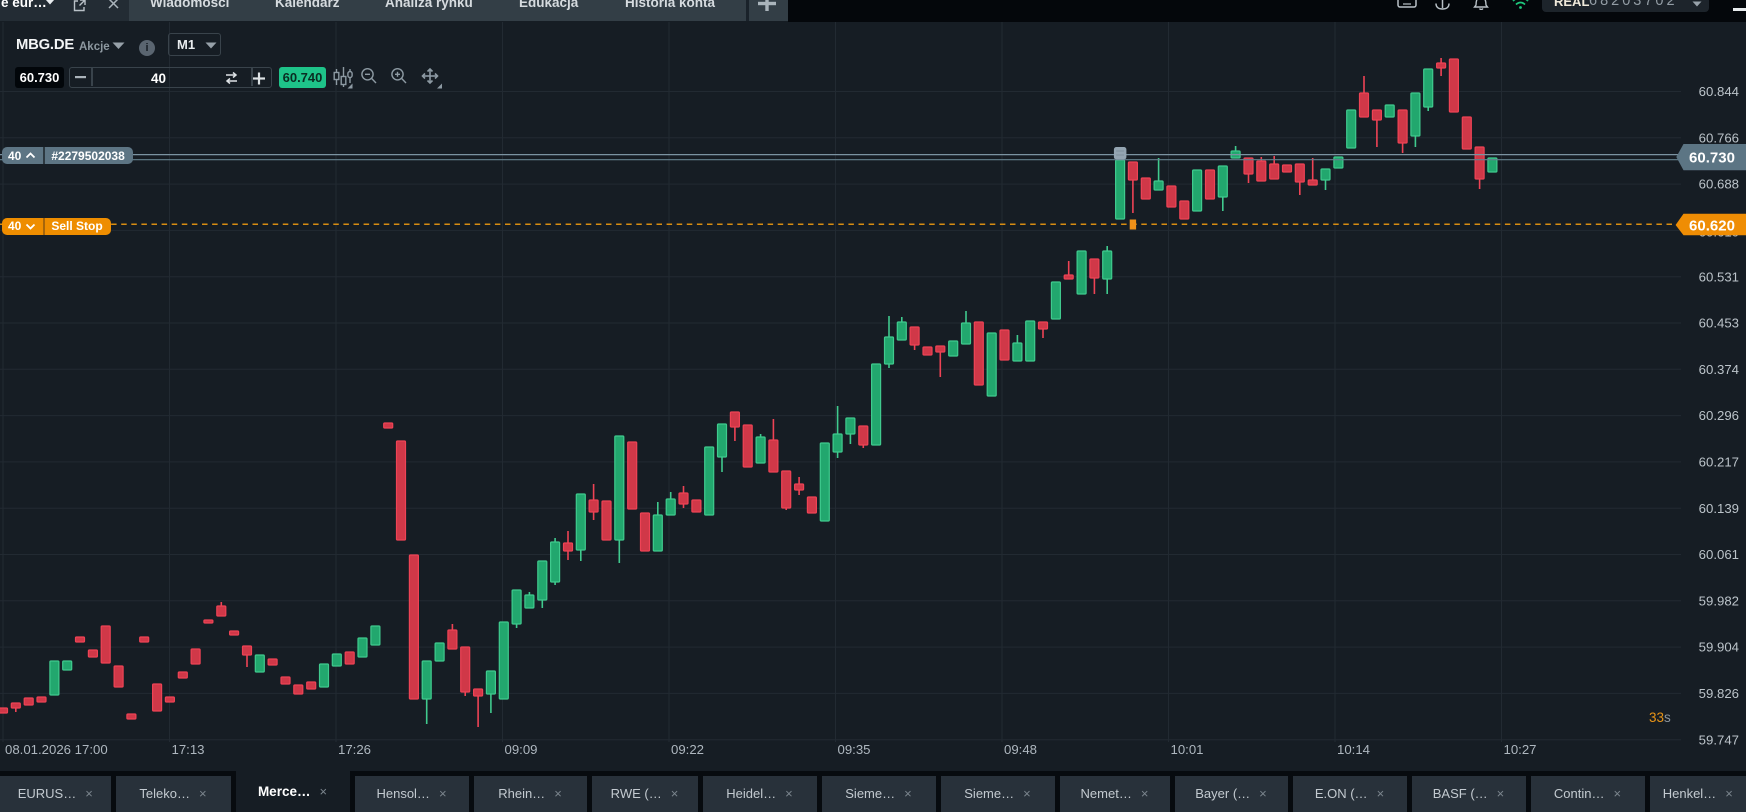 This screenshot has width=1746, height=812. Describe the element at coordinates (1719, 137) in the screenshot. I see `svg-text: 60.766` at that location.